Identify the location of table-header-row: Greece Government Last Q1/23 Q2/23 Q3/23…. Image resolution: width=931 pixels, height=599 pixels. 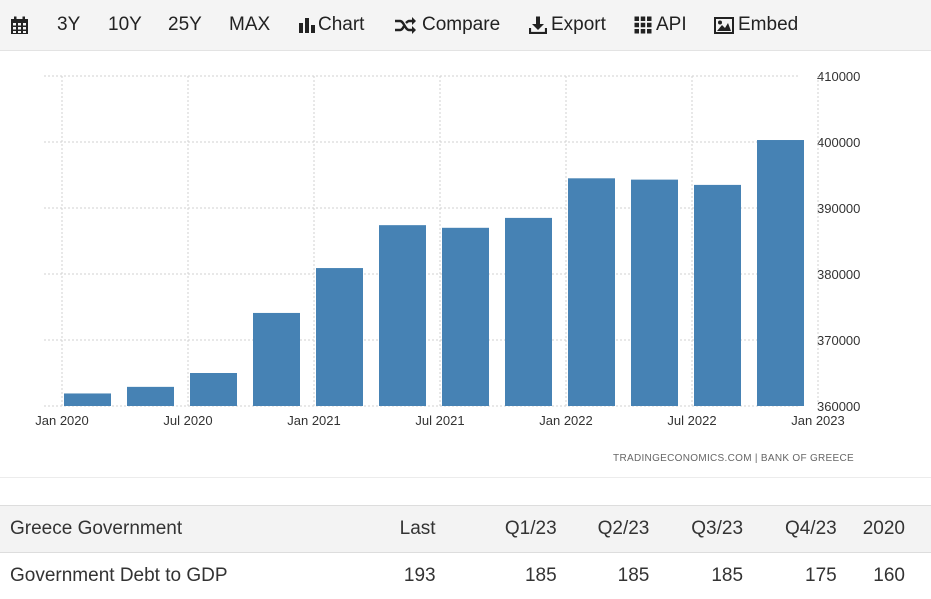
(465, 529).